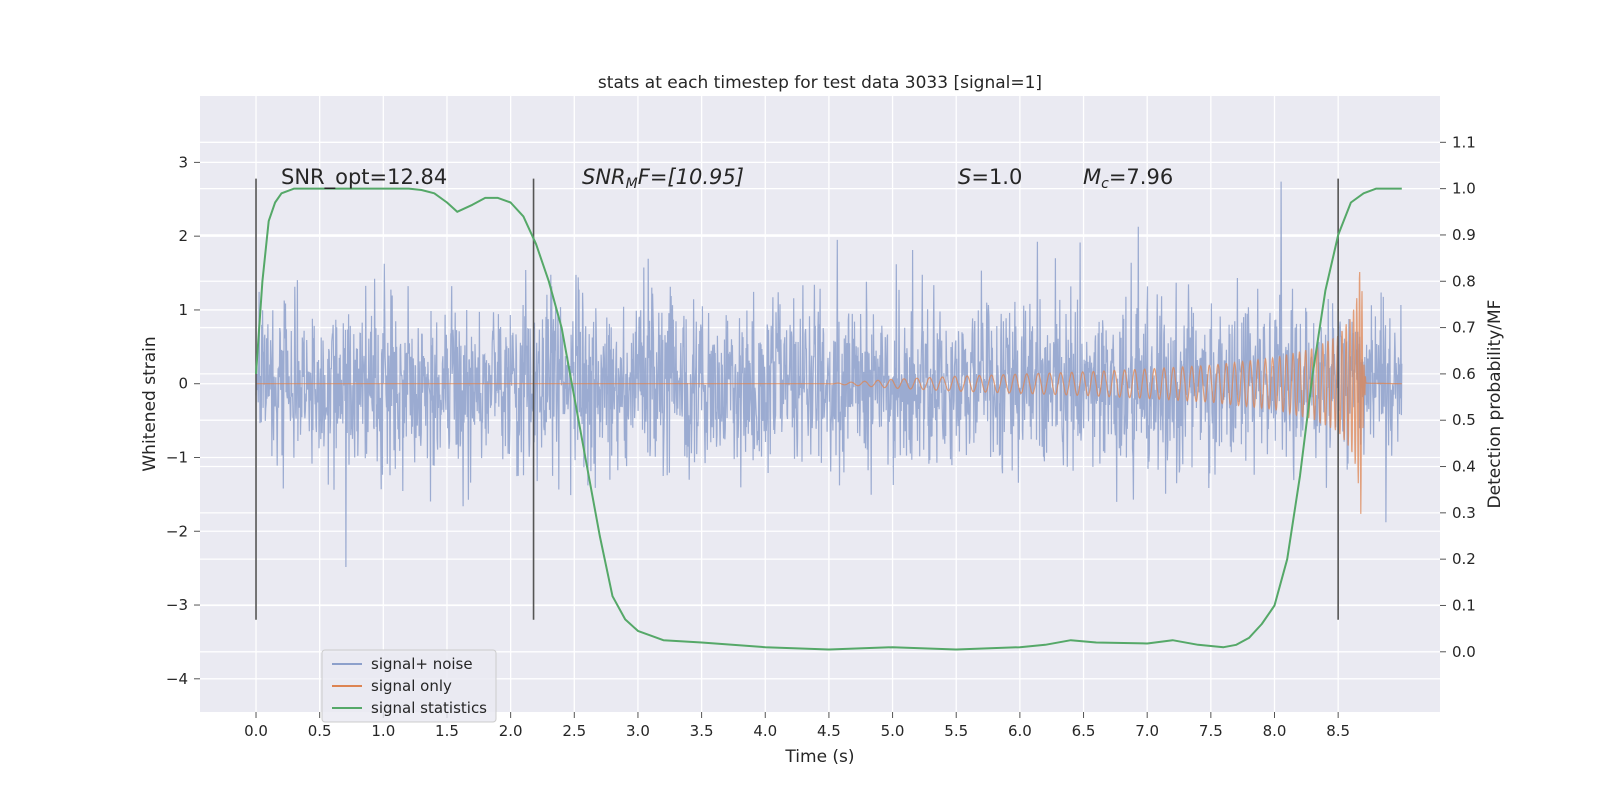 The width and height of the screenshot is (1600, 800). Describe the element at coordinates (996, 177) in the screenshot. I see `annotation-s-rest: =1.0` at that location.